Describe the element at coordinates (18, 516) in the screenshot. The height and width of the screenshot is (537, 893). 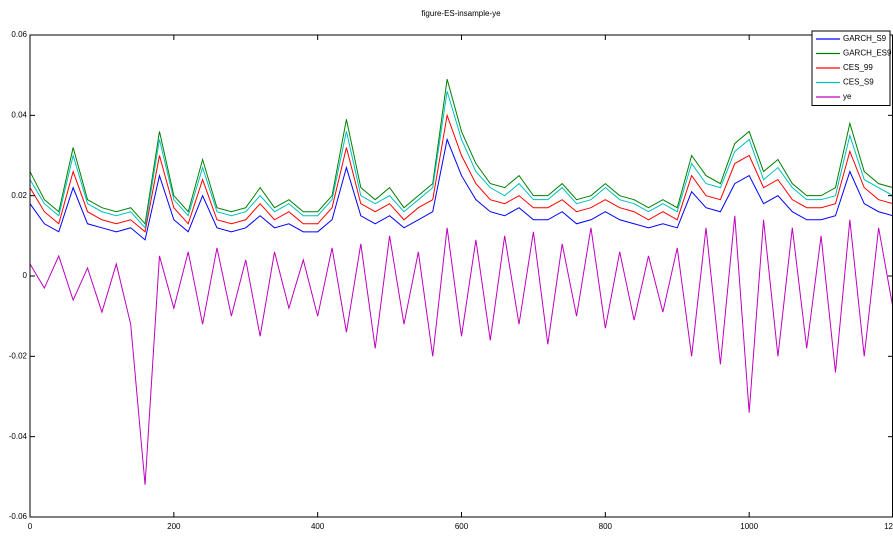
I see `y-tick-label: -0.06` at that location.